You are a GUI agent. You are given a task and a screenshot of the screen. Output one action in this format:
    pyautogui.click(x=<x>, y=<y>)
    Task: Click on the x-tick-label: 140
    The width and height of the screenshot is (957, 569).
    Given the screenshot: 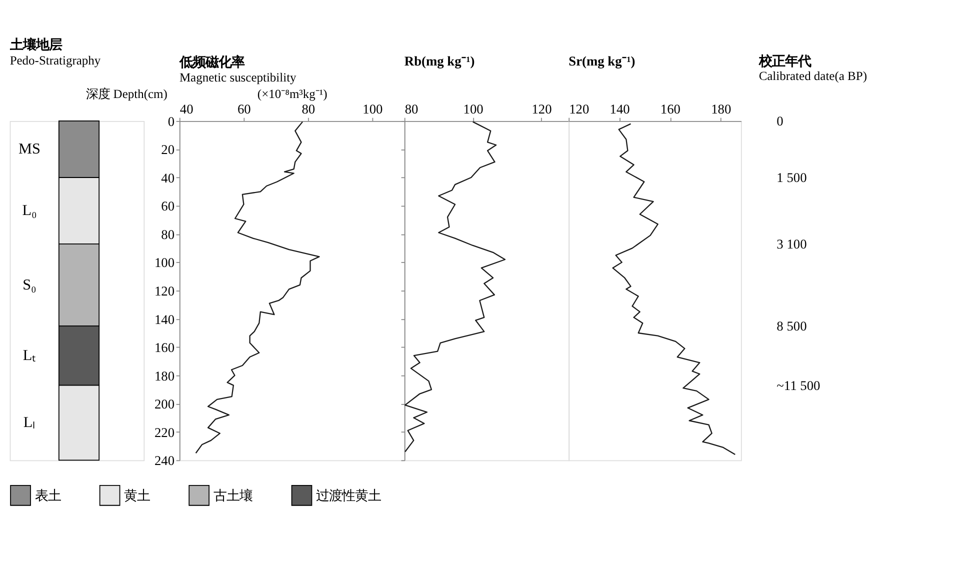 What is the action you would take?
    pyautogui.click(x=620, y=108)
    